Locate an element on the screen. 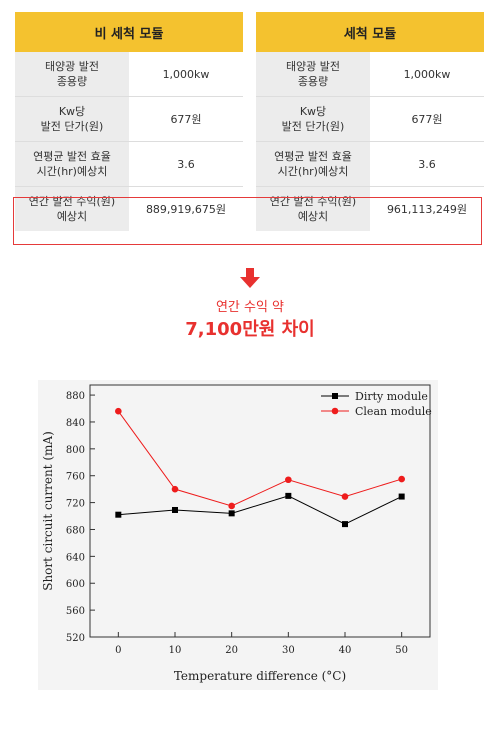 The image size is (500, 730). y-tick-label: 880 is located at coordinates (75, 396).